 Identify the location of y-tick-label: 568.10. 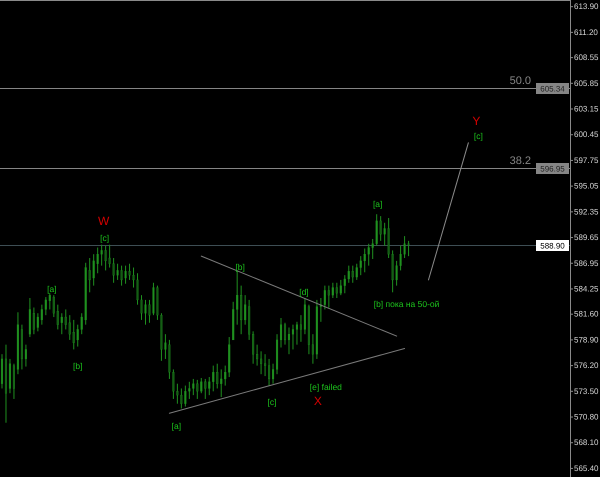
(587, 443).